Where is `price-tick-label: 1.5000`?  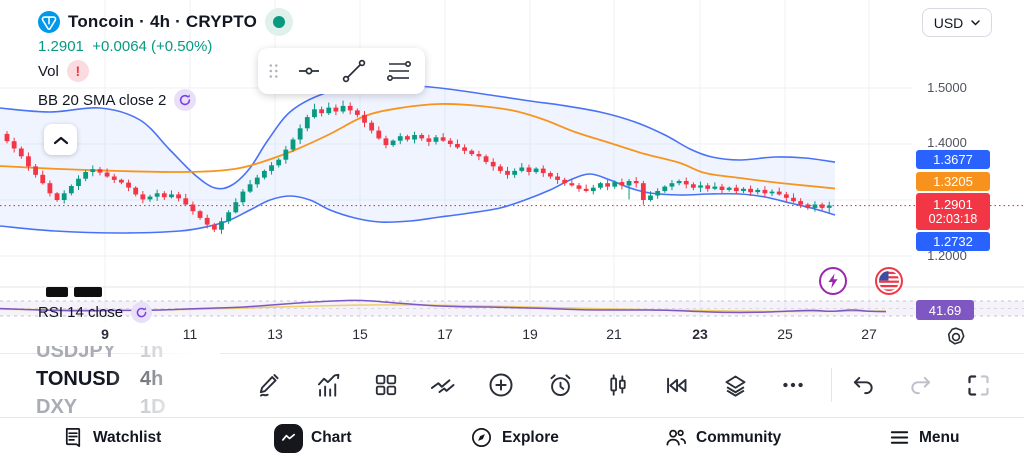
price-tick-label: 1.5000 is located at coordinates (947, 87).